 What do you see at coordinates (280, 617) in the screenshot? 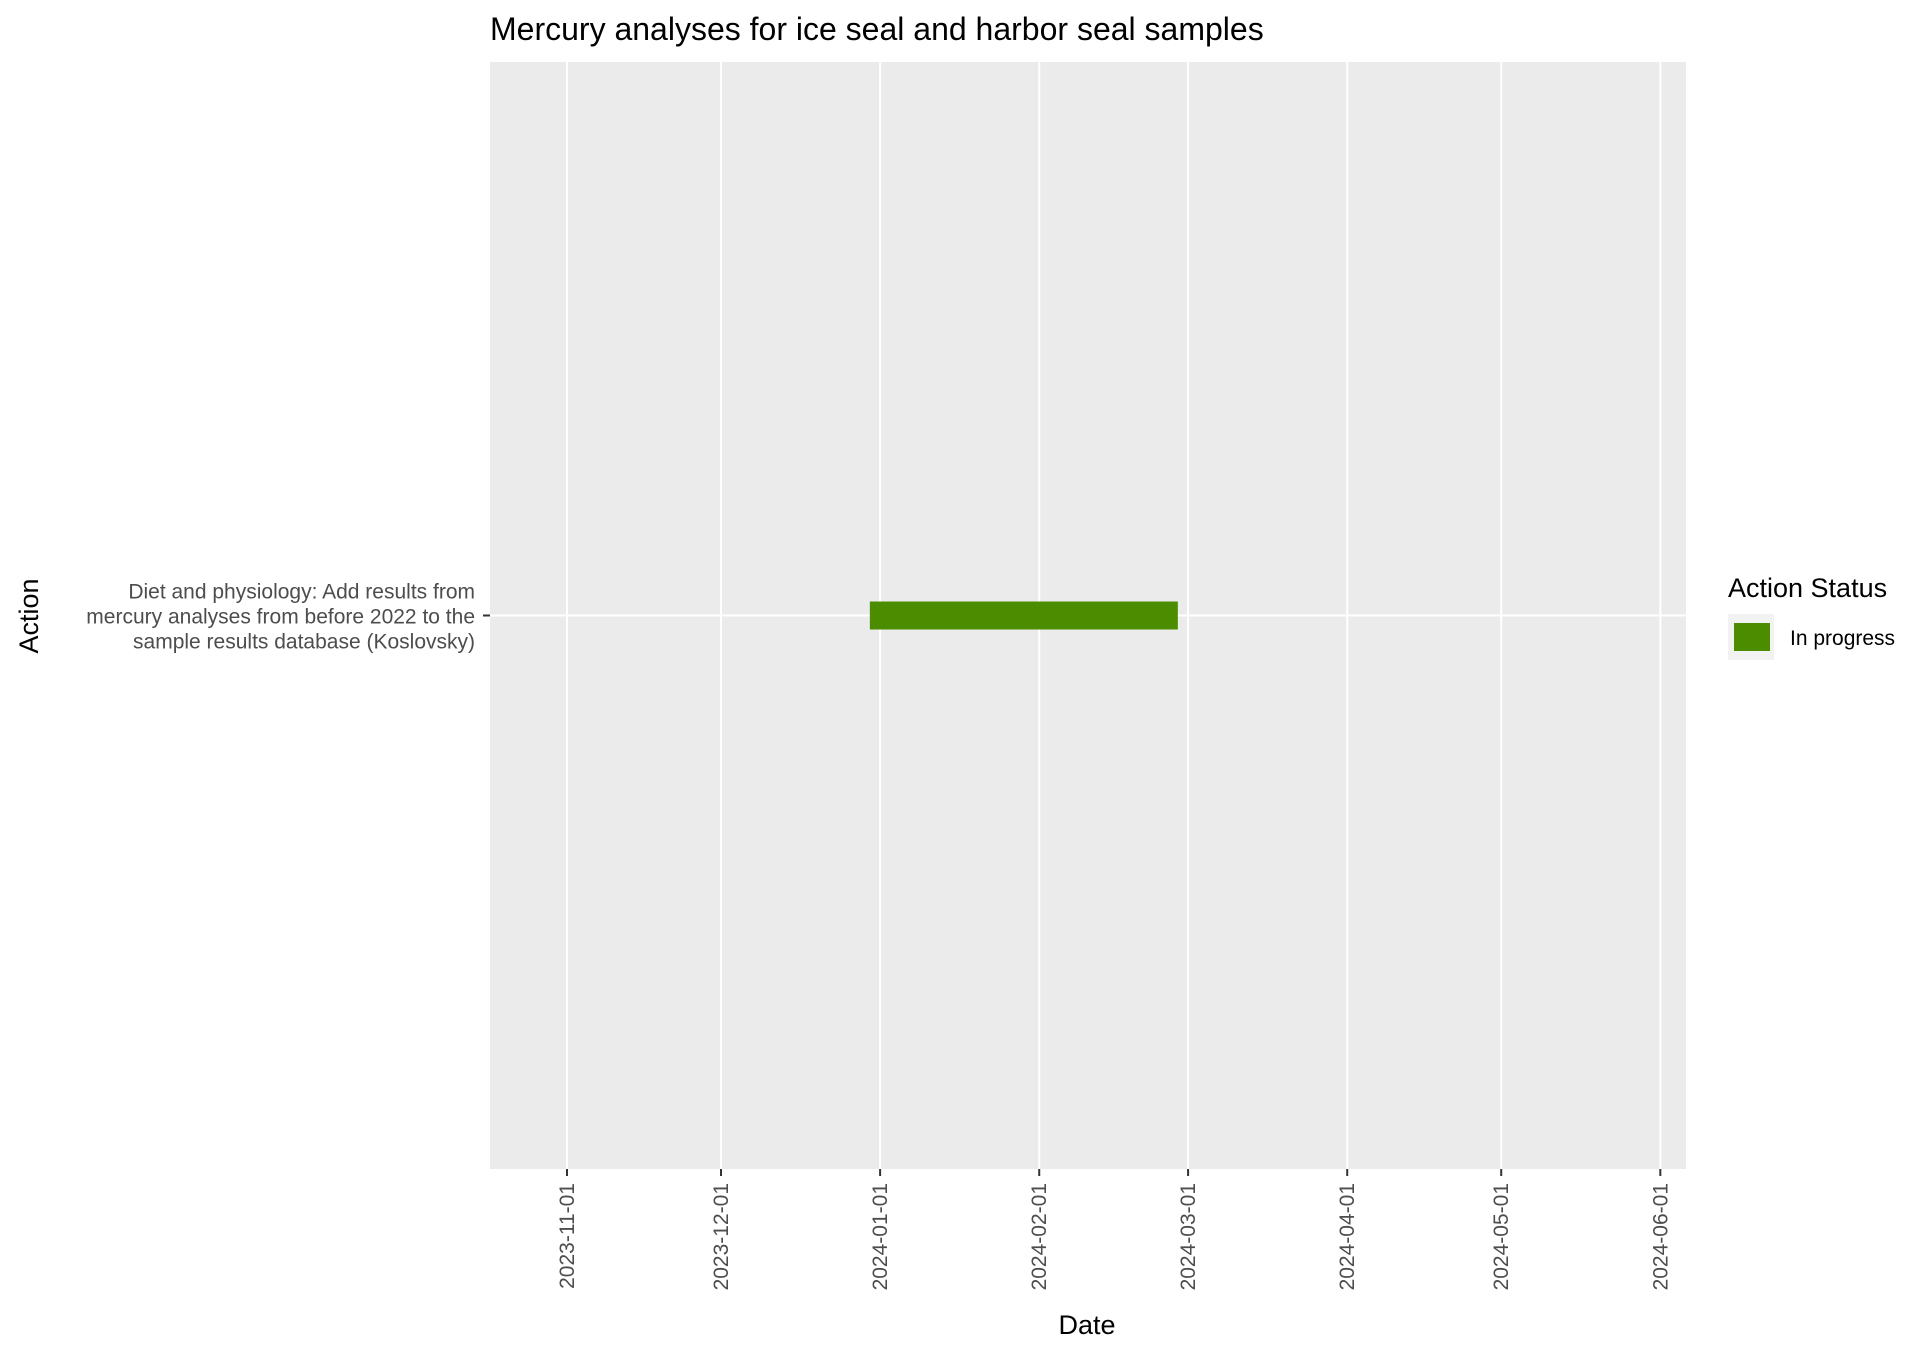
I see `y-tick-label: mercury analyses from before 2022 to the` at bounding box center [280, 617].